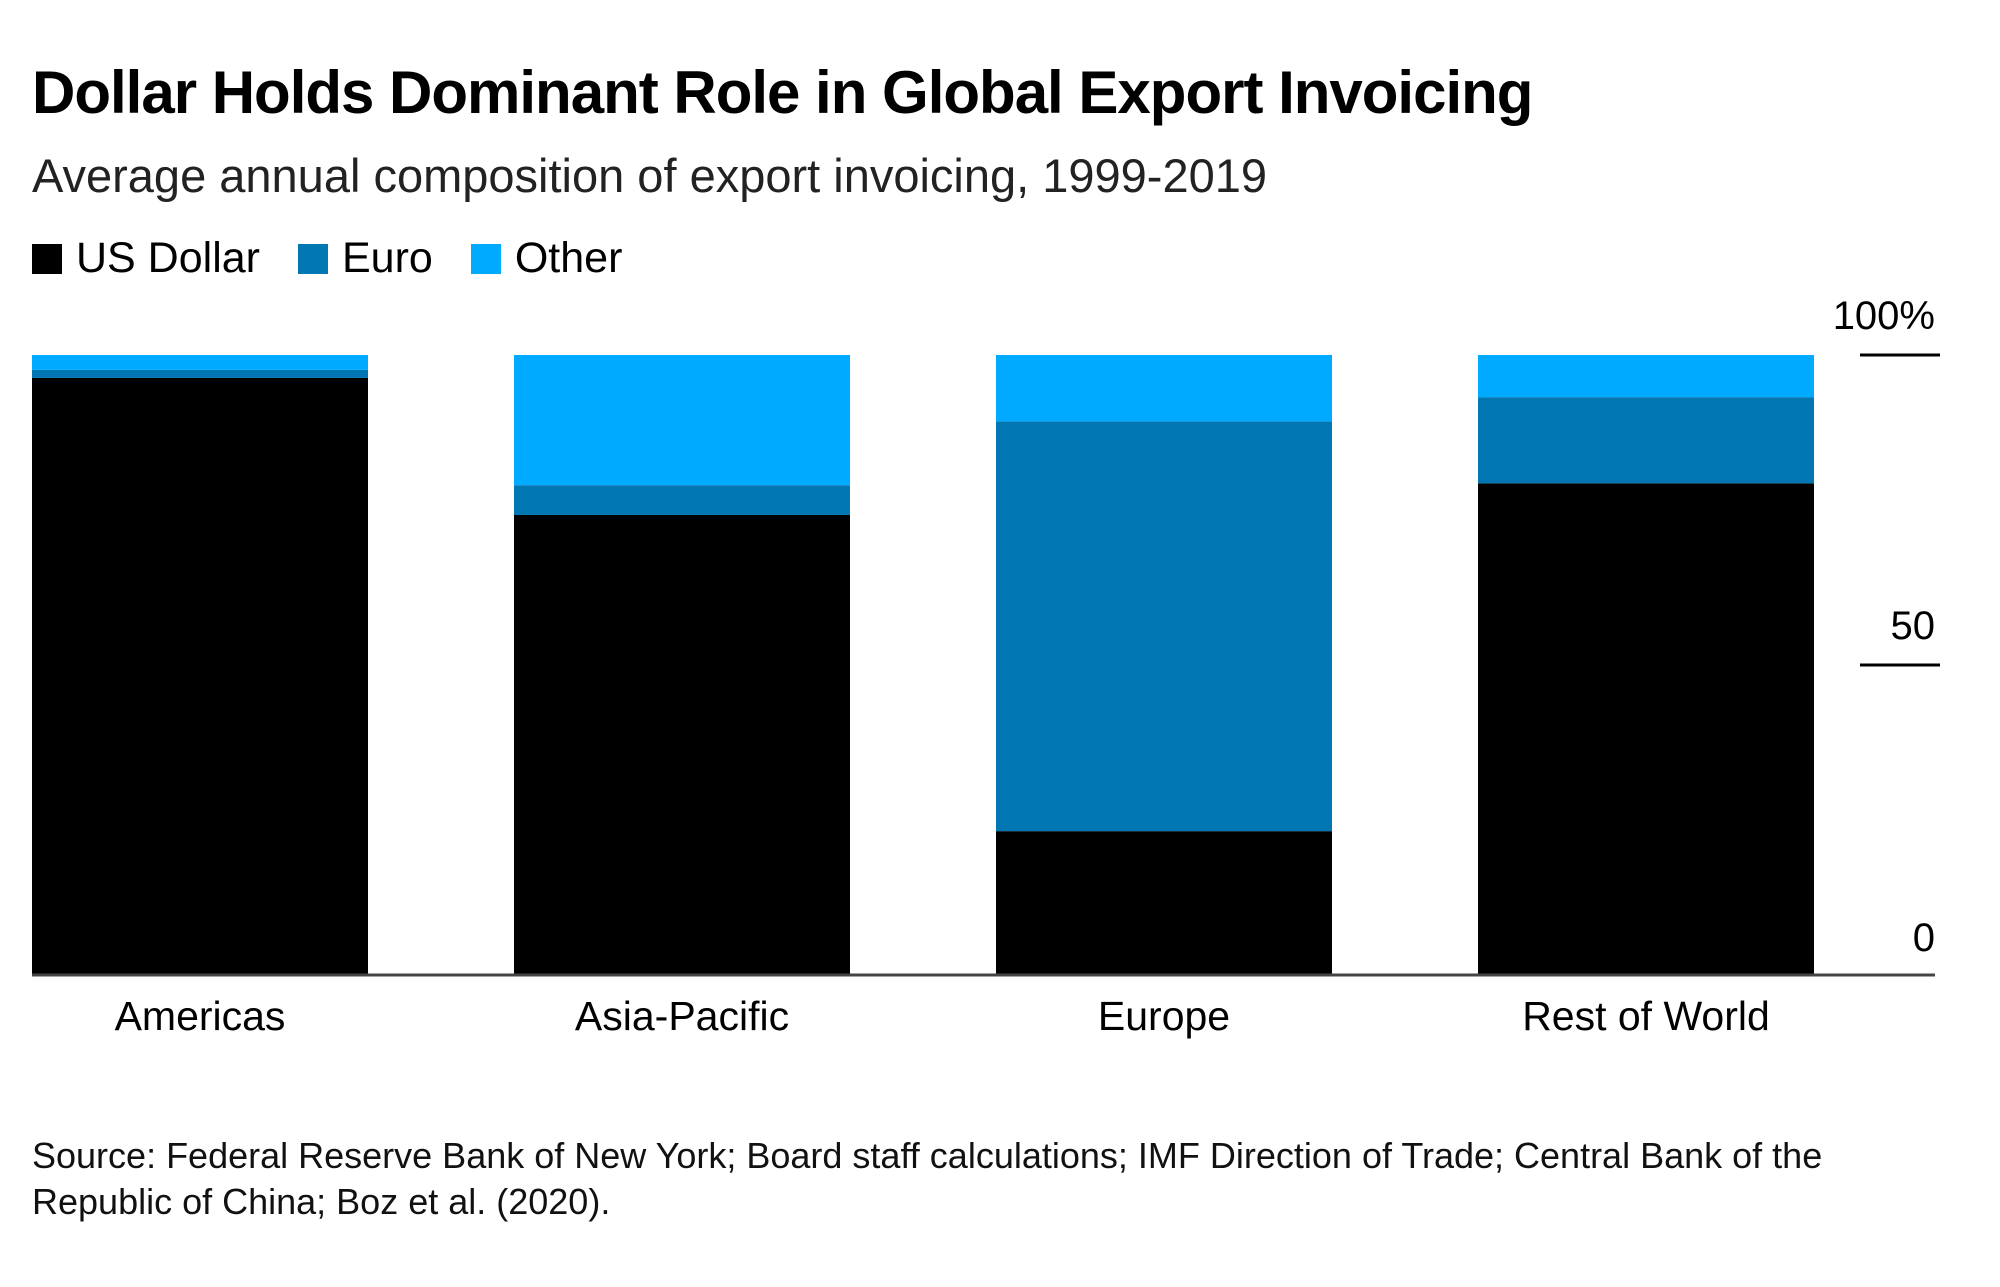 Image resolution: width=2000 pixels, height=1287 pixels. Describe the element at coordinates (1646, 376) in the screenshot. I see `bar-rest-of-world-other` at that location.